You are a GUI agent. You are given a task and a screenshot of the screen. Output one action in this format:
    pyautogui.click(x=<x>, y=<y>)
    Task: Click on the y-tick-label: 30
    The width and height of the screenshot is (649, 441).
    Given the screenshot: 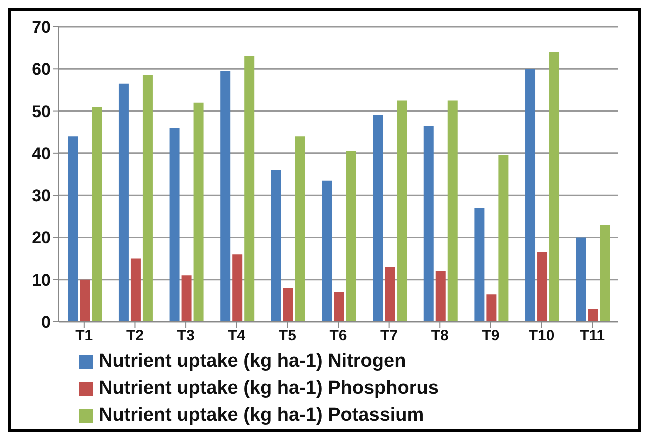 What is the action you would take?
    pyautogui.click(x=41, y=196)
    